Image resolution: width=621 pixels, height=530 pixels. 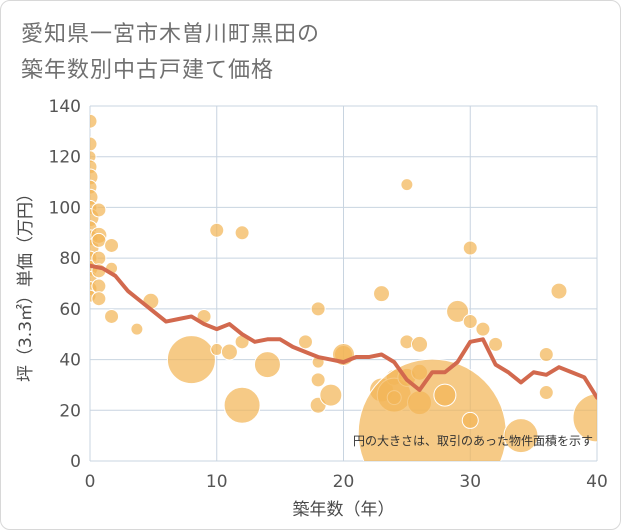 What do you see at coordinates (344, 510) in the screenshot?
I see `x-axis-label: 築年数（年）` at bounding box center [344, 510].